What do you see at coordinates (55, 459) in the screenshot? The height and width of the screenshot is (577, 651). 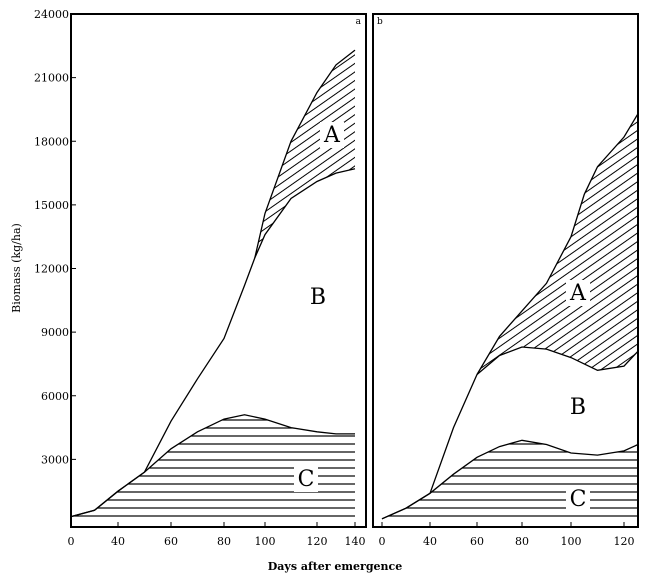 I see `y-tick-label: 3000` at bounding box center [55, 459].